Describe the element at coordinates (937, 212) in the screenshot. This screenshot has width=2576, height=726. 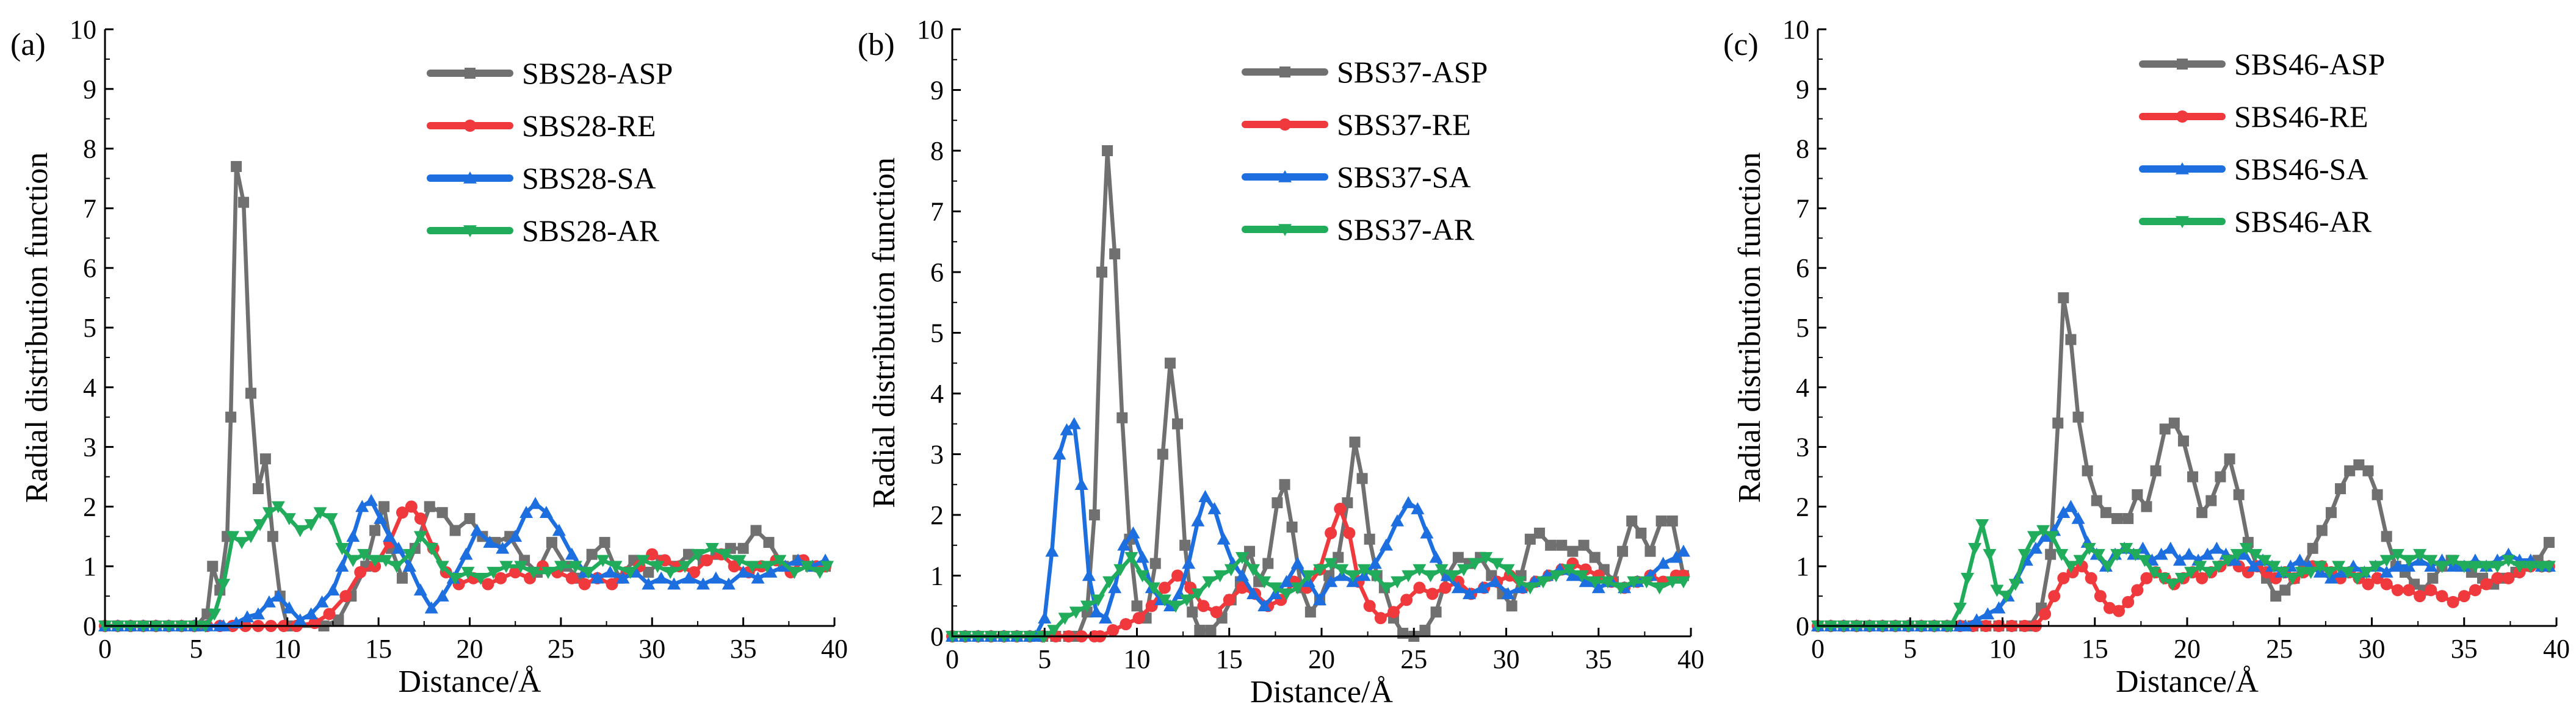
I see `y-tick-label: 7` at that location.